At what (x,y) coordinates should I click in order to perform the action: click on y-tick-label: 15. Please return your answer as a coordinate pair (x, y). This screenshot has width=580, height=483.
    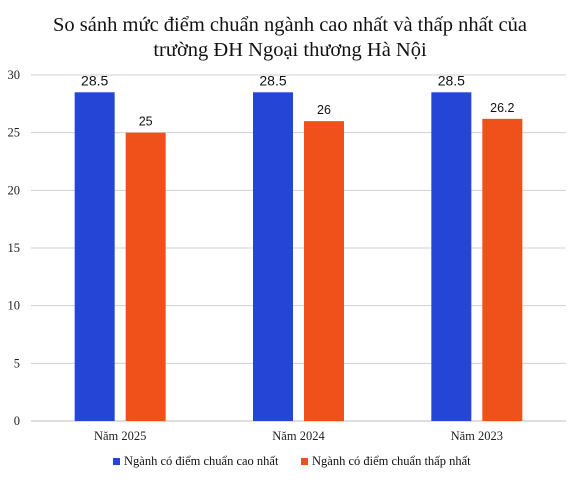
    Looking at the image, I should click on (14, 248).